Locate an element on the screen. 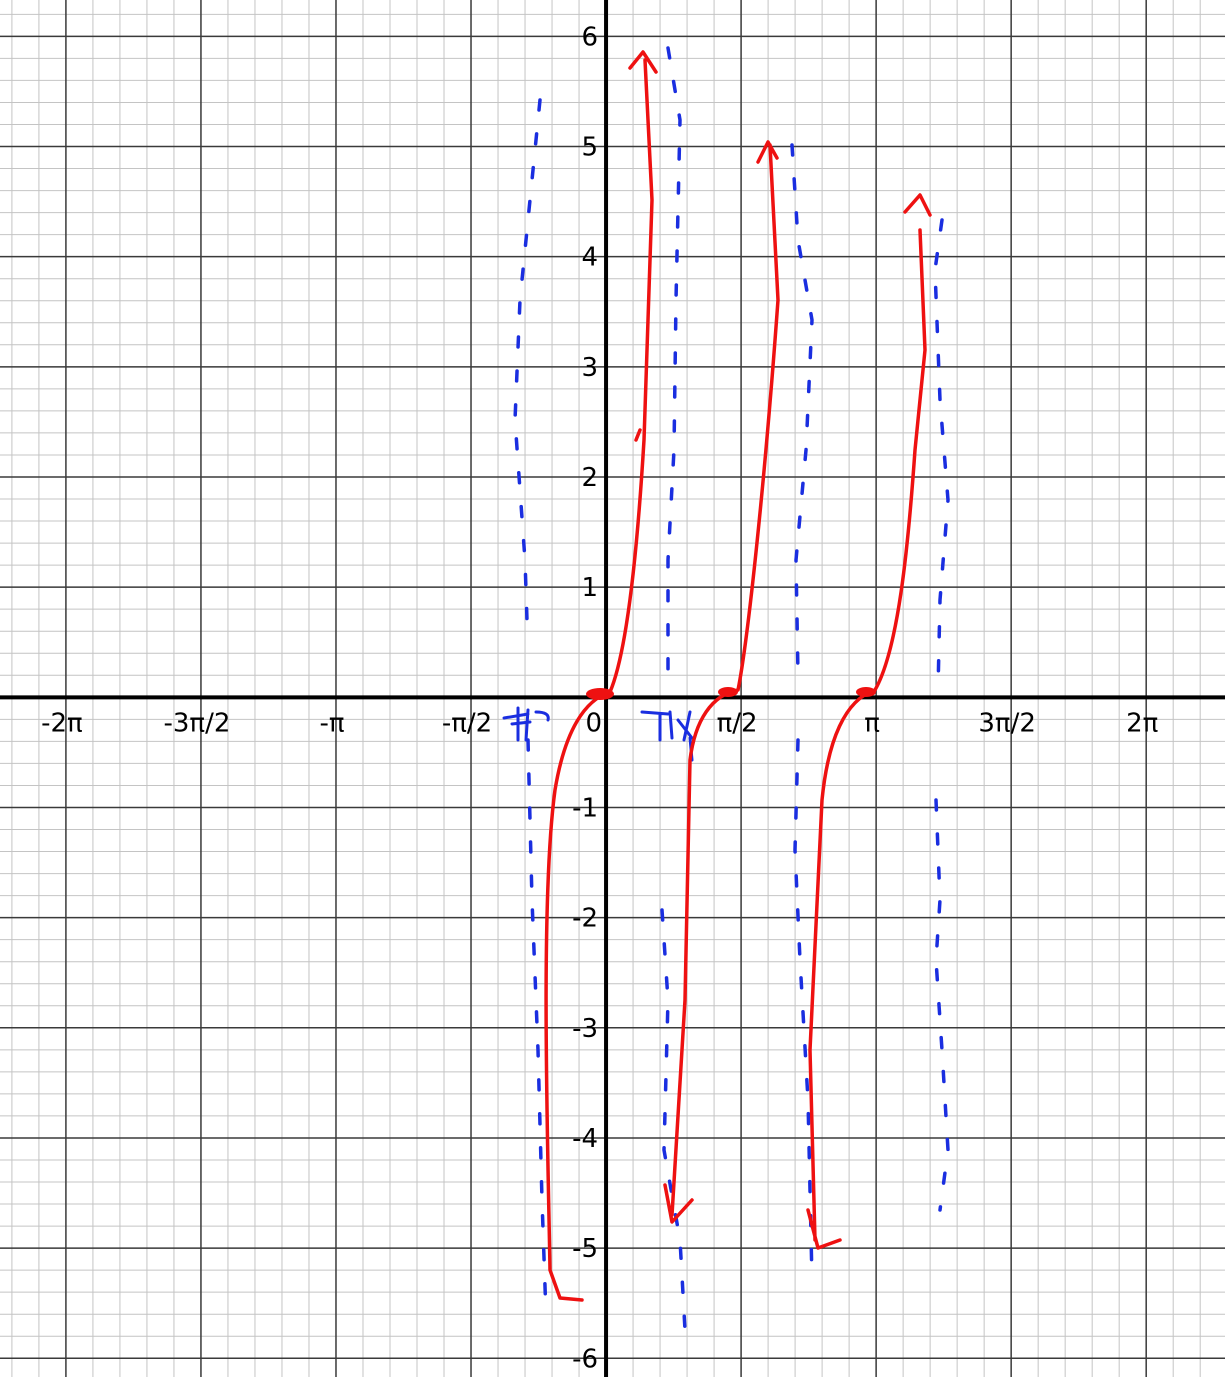  y-tick-label: -1 is located at coordinates (585, 808).